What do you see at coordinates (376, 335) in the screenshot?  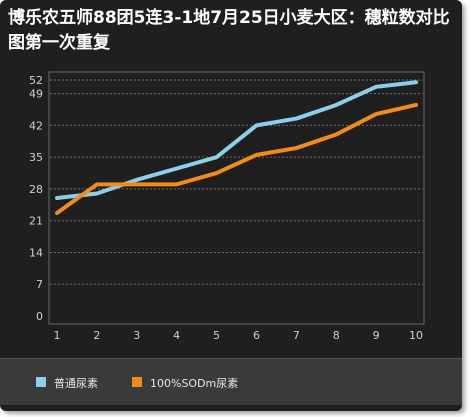 I see `x-tick-label-8: 9` at bounding box center [376, 335].